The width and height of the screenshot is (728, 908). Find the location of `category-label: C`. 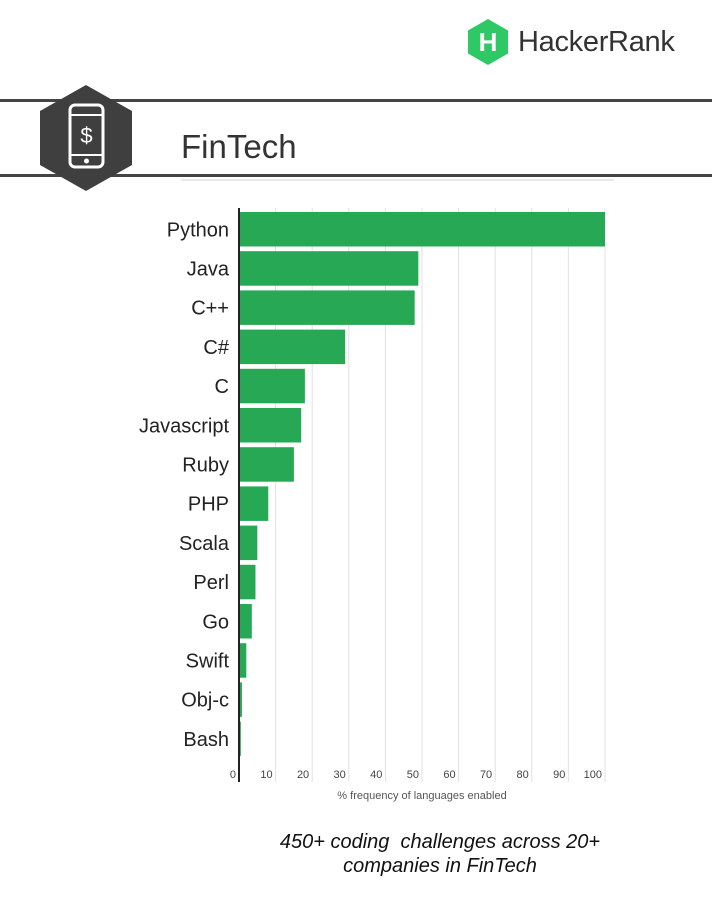

category-label: C is located at coordinates (222, 387).